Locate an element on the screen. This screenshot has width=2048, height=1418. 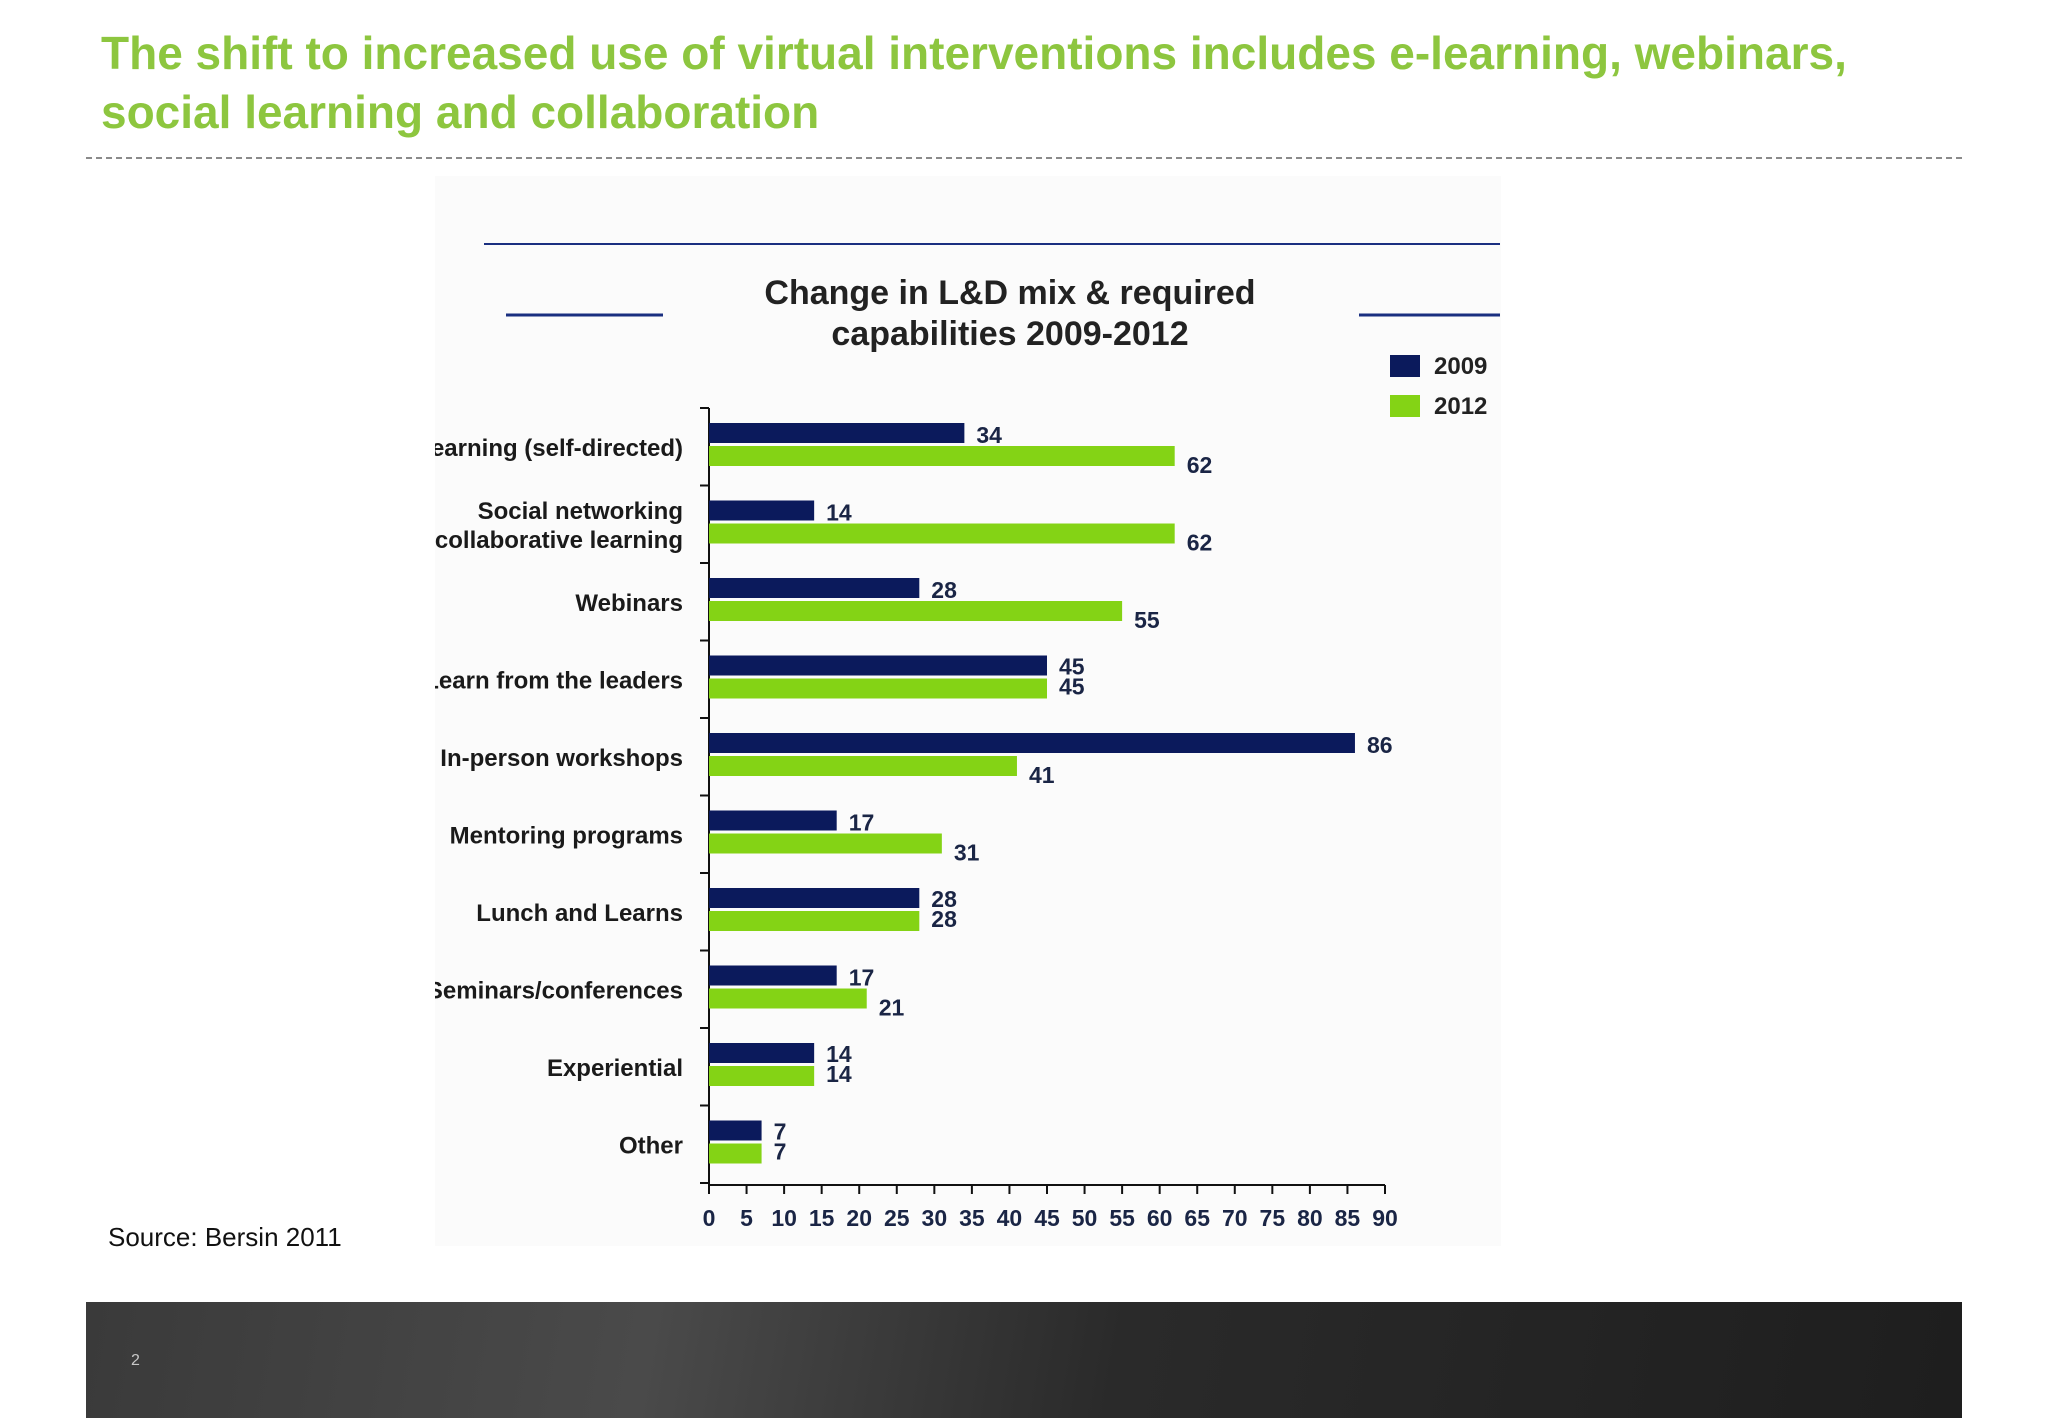
category-label: Social networking is located at coordinates (580, 511).